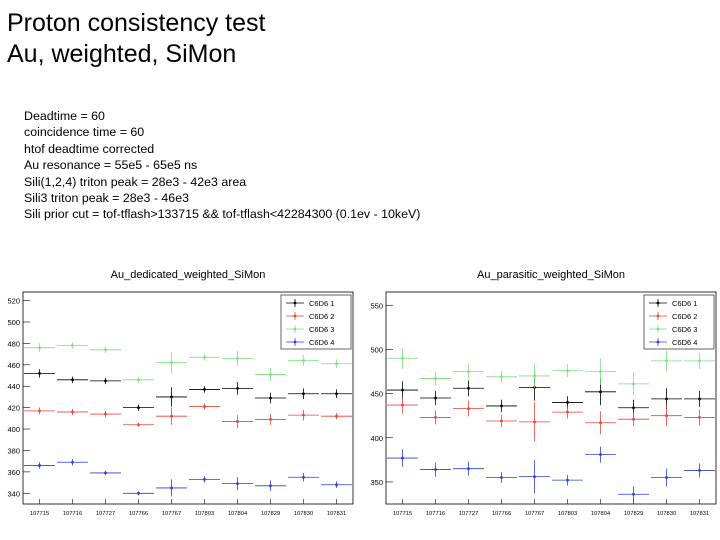 The width and height of the screenshot is (720, 540). What do you see at coordinates (13, 365) in the screenshot?
I see `y-tick-label: 460` at bounding box center [13, 365].